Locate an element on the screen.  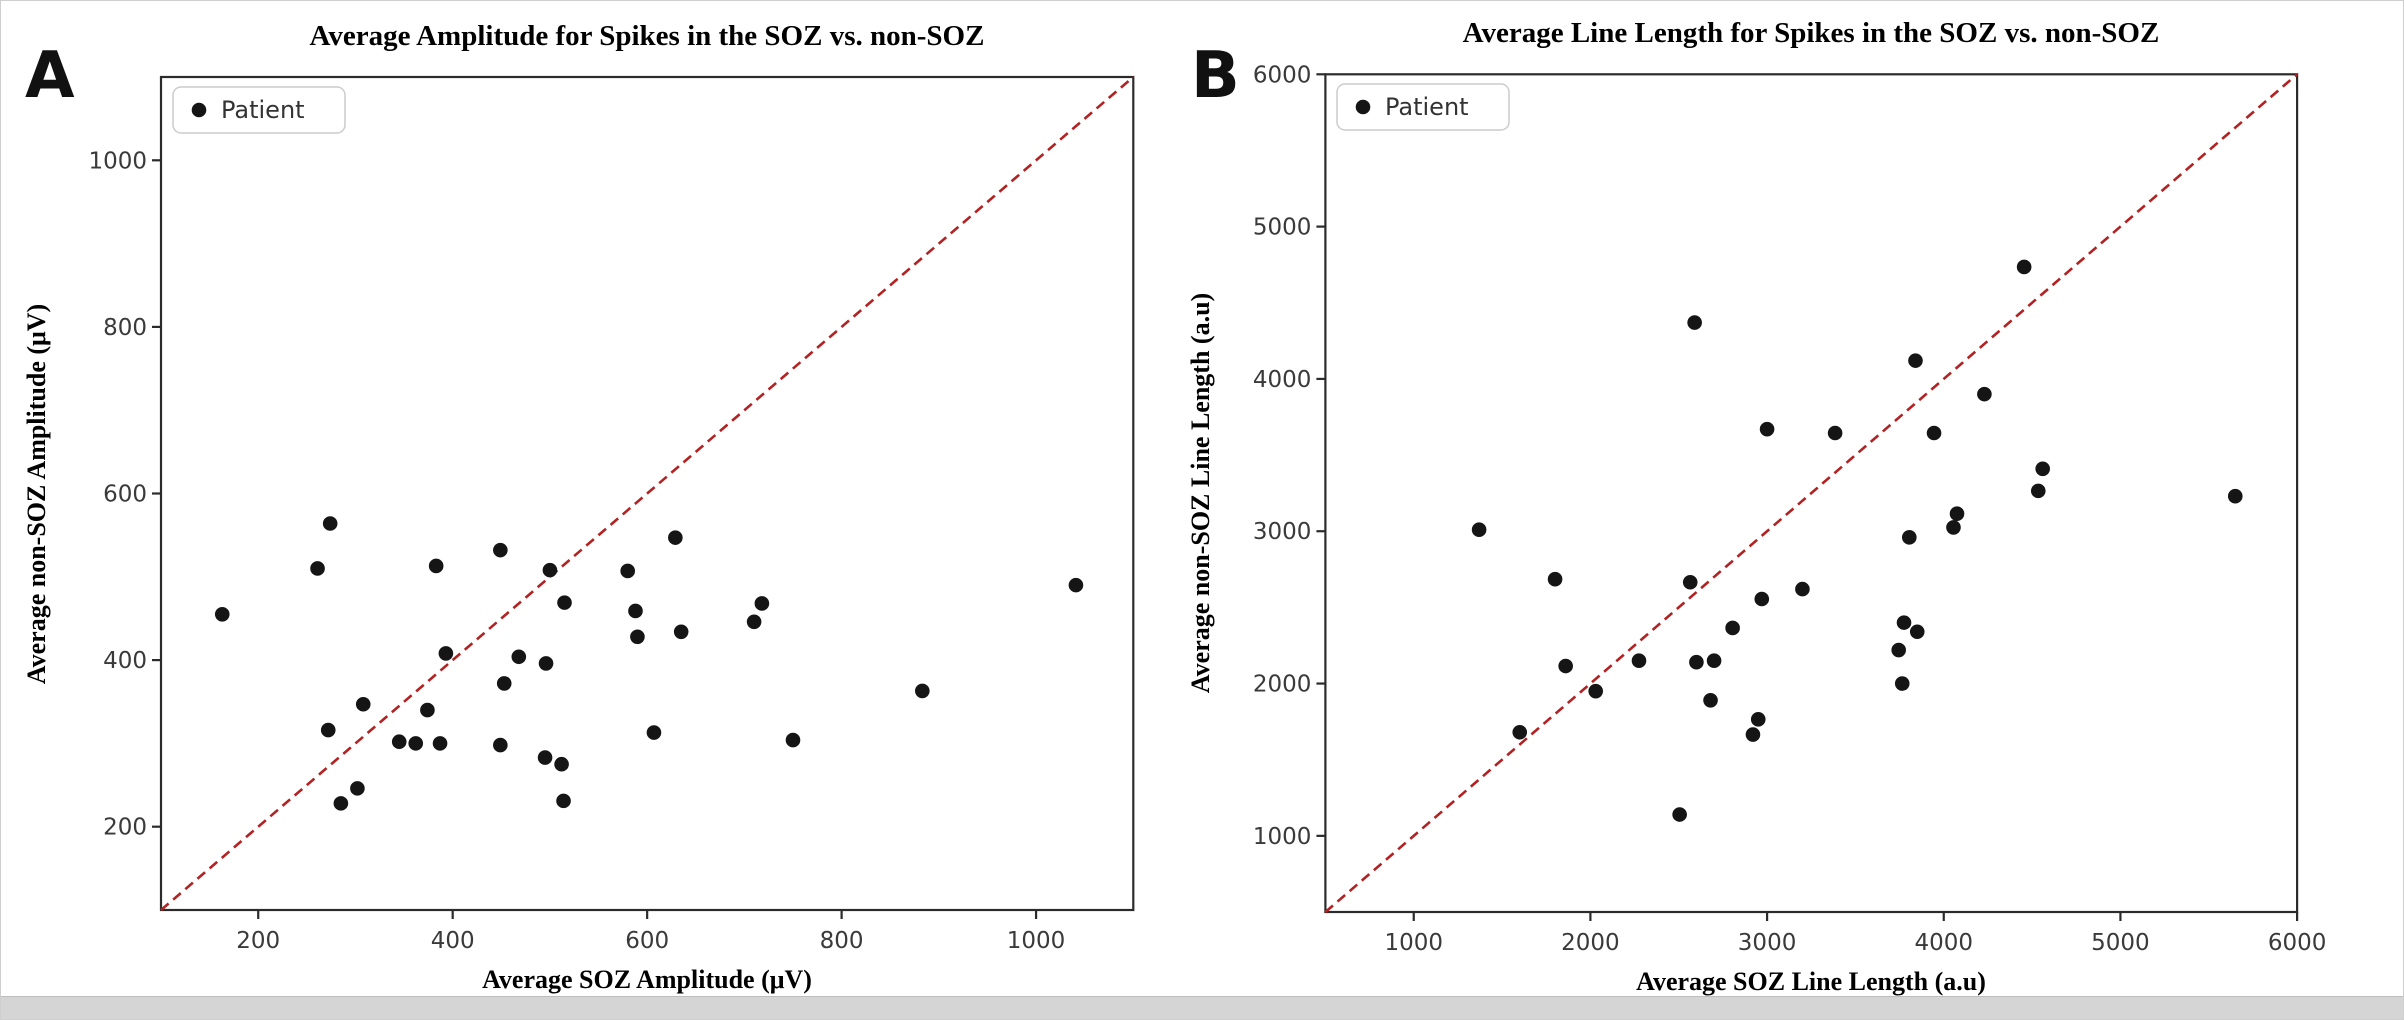
x-tick-label: 400 is located at coordinates (453, 941).